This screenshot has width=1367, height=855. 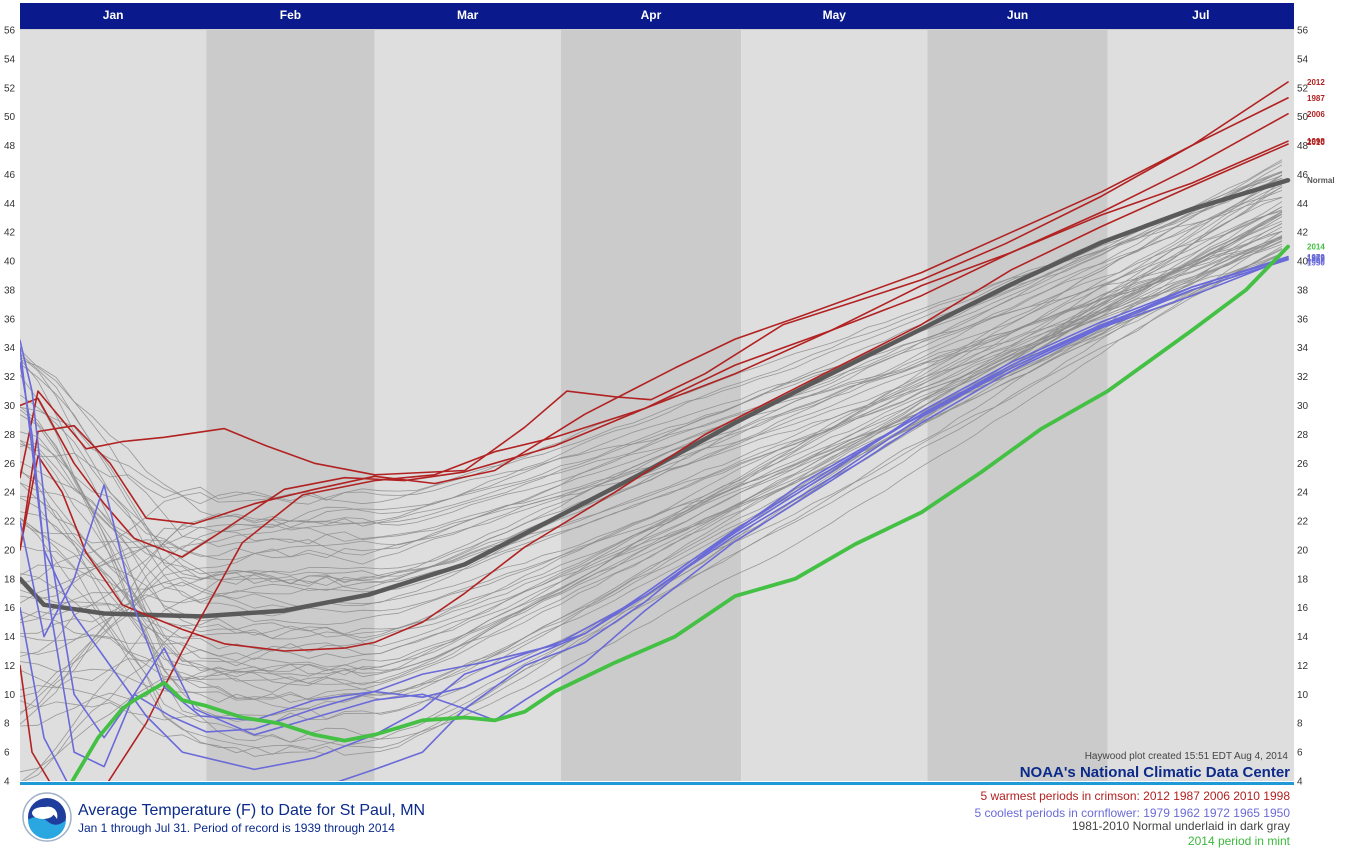 I want to click on y-tick-left: 8, so click(x=7, y=724).